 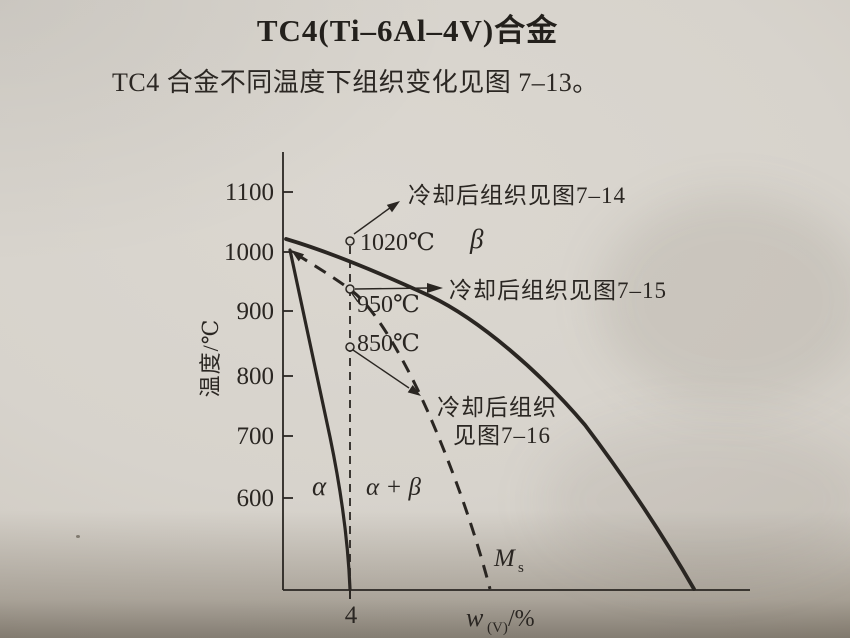 What do you see at coordinates (497, 407) in the screenshot?
I see `note-fig7-16-line1: 冷却后组织` at bounding box center [497, 407].